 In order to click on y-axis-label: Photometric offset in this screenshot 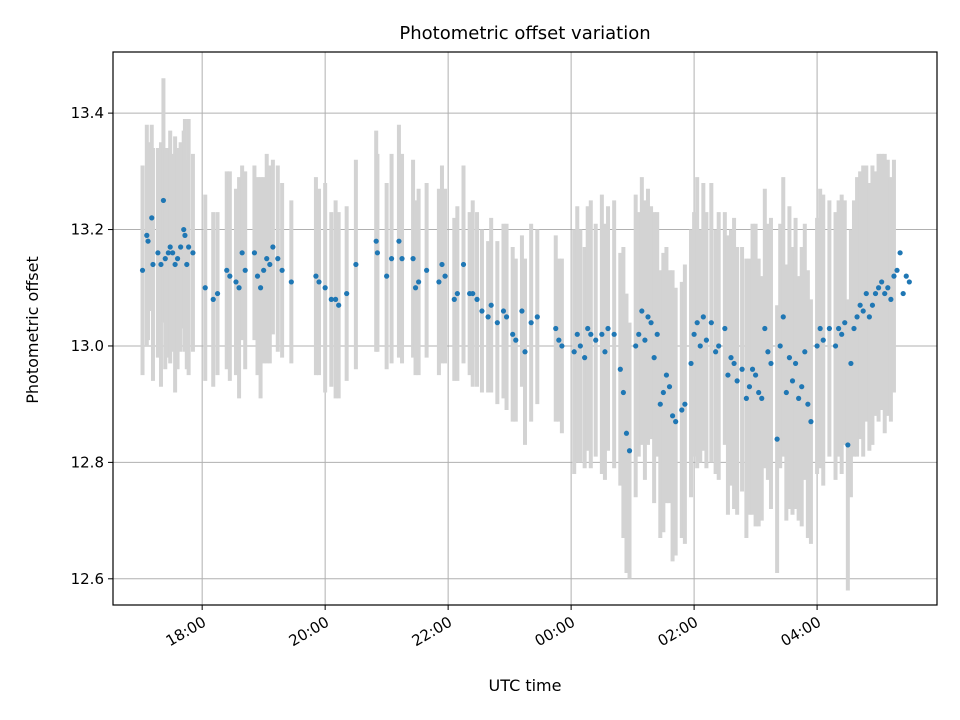, I will do `click(32, 330)`.